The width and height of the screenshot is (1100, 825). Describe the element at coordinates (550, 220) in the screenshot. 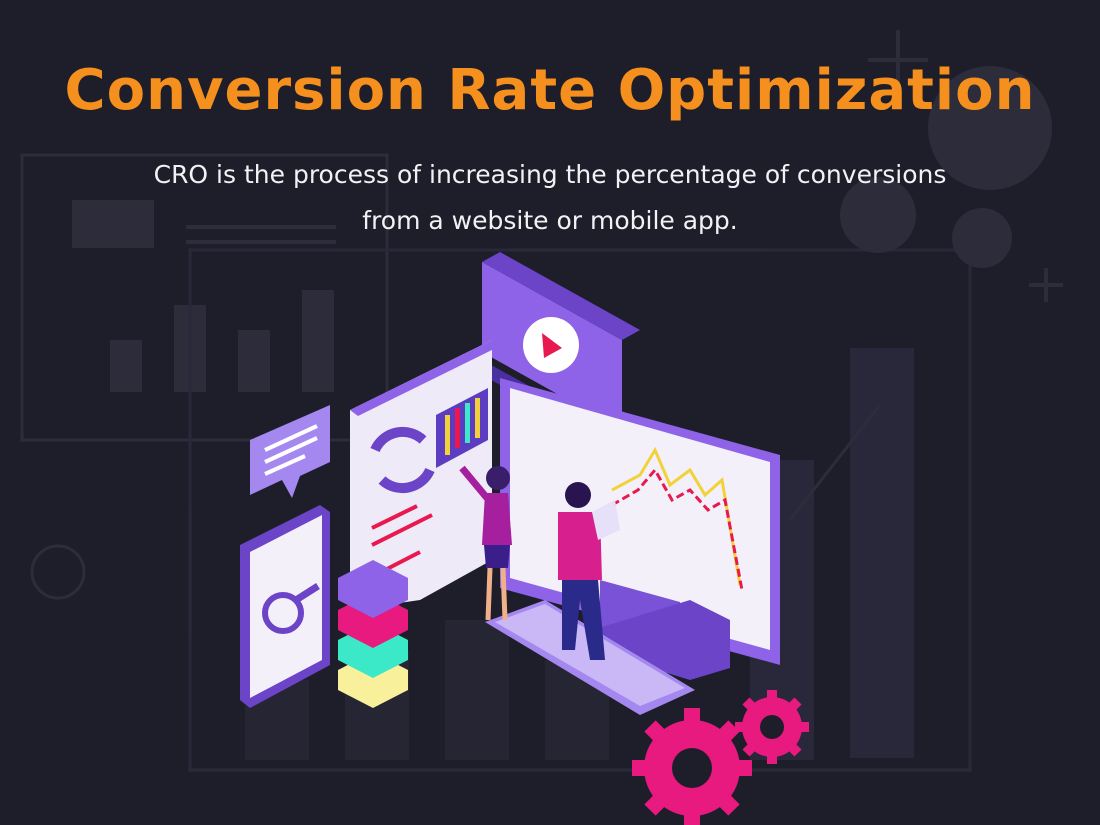

I see `subtitle-line: from a website or mobile app.` at that location.